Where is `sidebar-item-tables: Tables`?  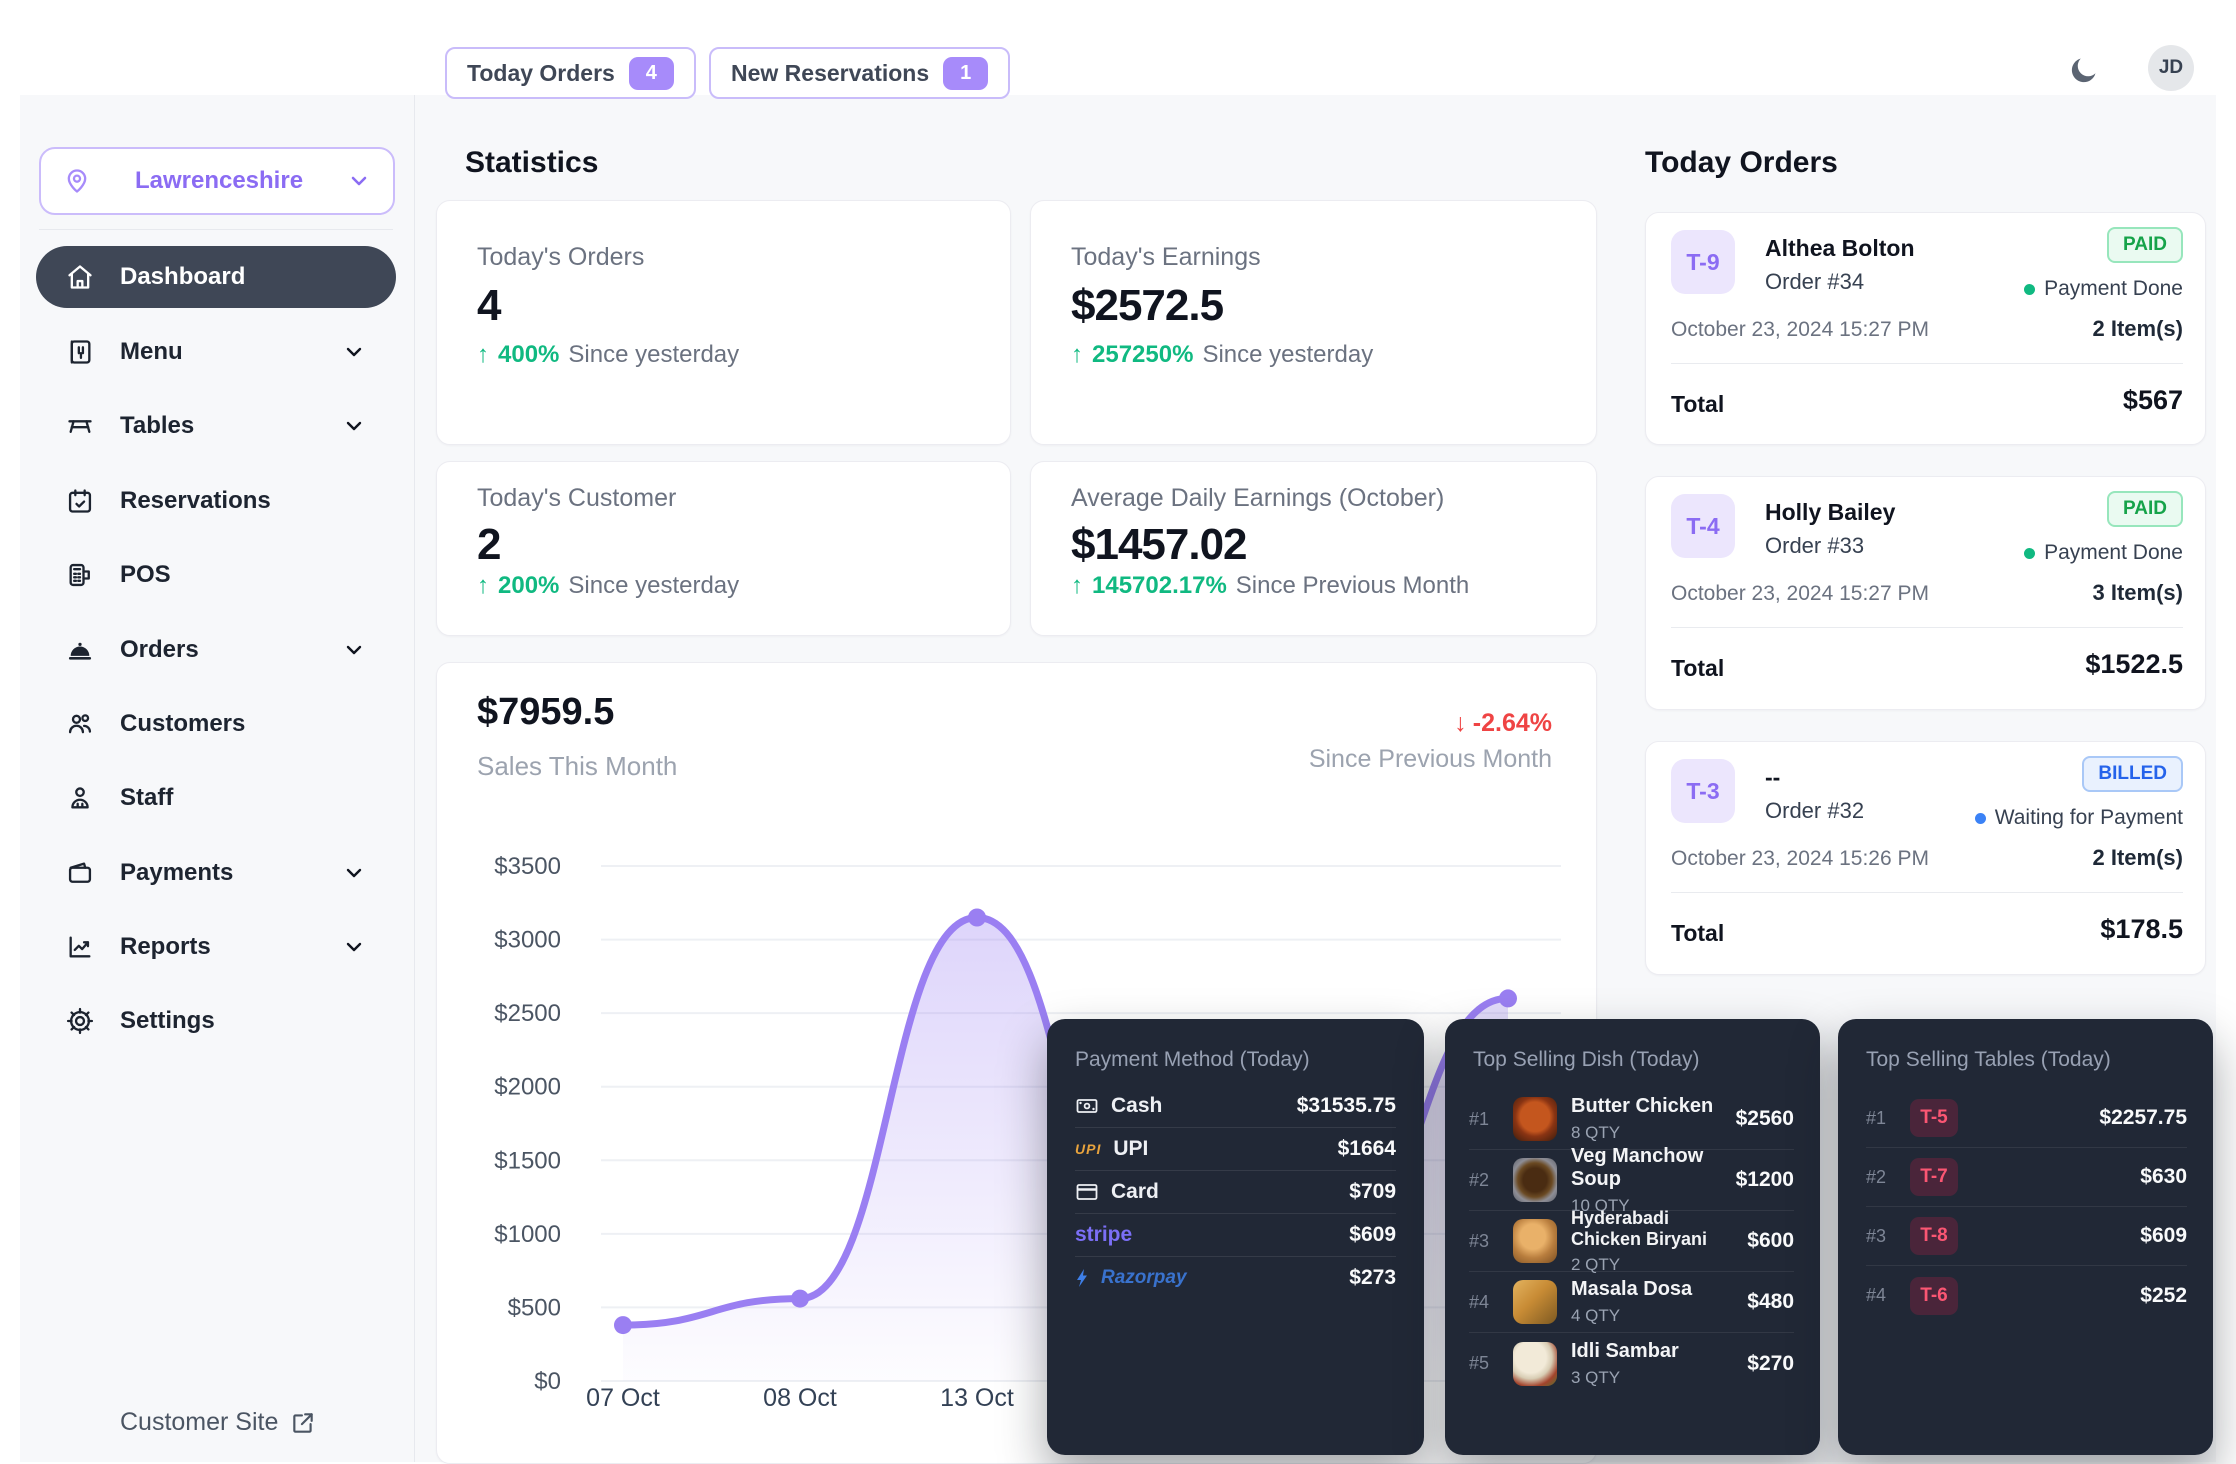
sidebar-item-tables: Tables is located at coordinates (216, 426).